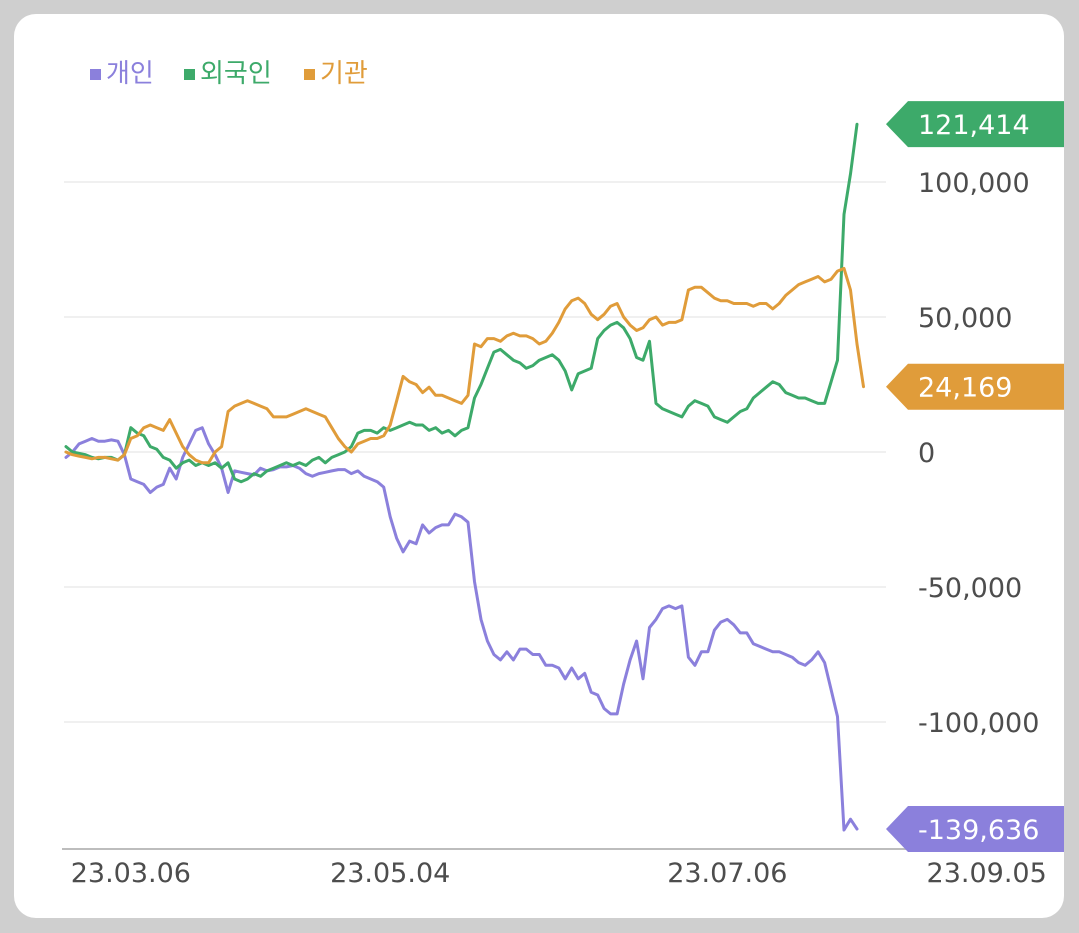 The width and height of the screenshot is (1079, 933). Describe the element at coordinates (559, 873) in the screenshot. I see `x-axis-ticks: 23.03.06 23.05.04 23.07.06 23.09.05` at that location.